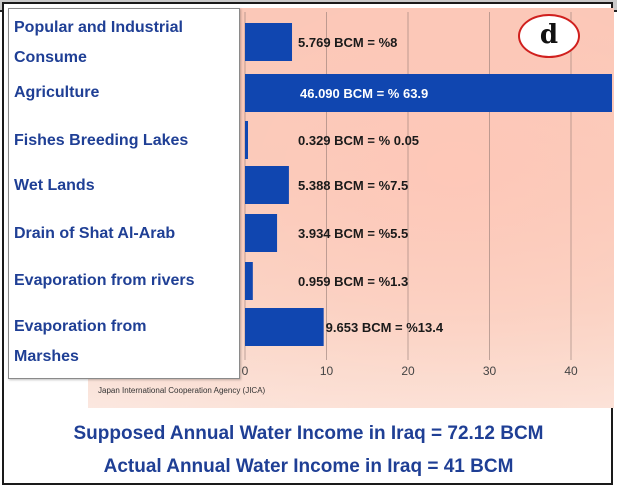 The width and height of the screenshot is (617, 489). I want to click on bar-data-label: 0.329 BCM = % 0.05, so click(358, 140).